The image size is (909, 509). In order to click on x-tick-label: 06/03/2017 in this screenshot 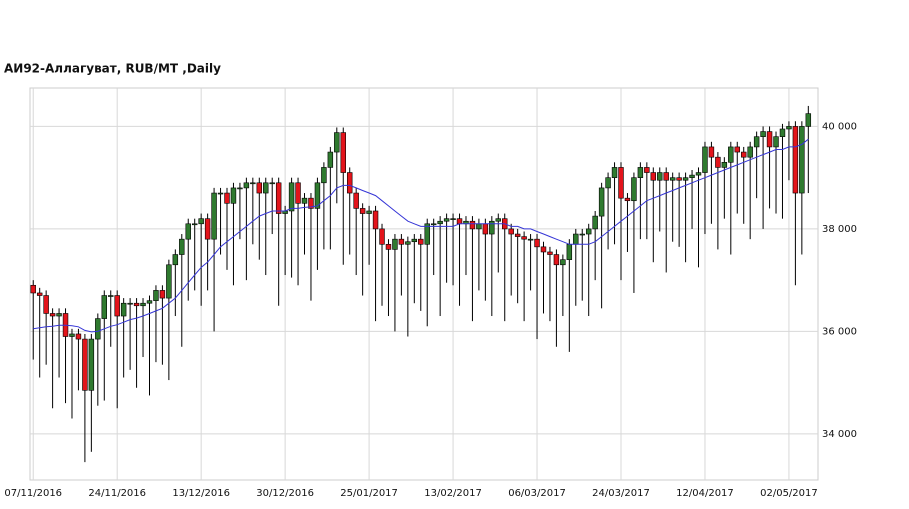, I will do `click(537, 493)`.